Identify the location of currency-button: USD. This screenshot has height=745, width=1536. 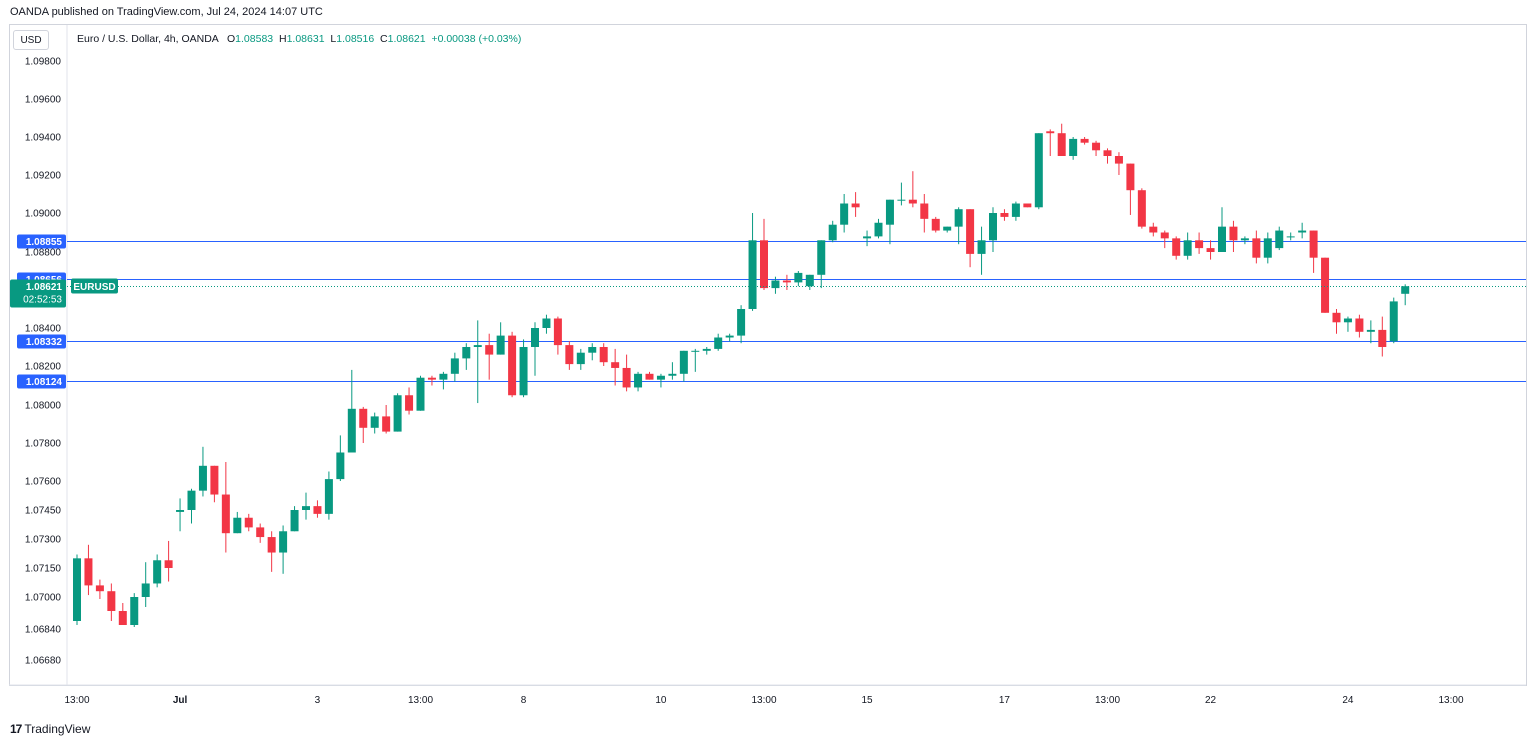
(31, 40).